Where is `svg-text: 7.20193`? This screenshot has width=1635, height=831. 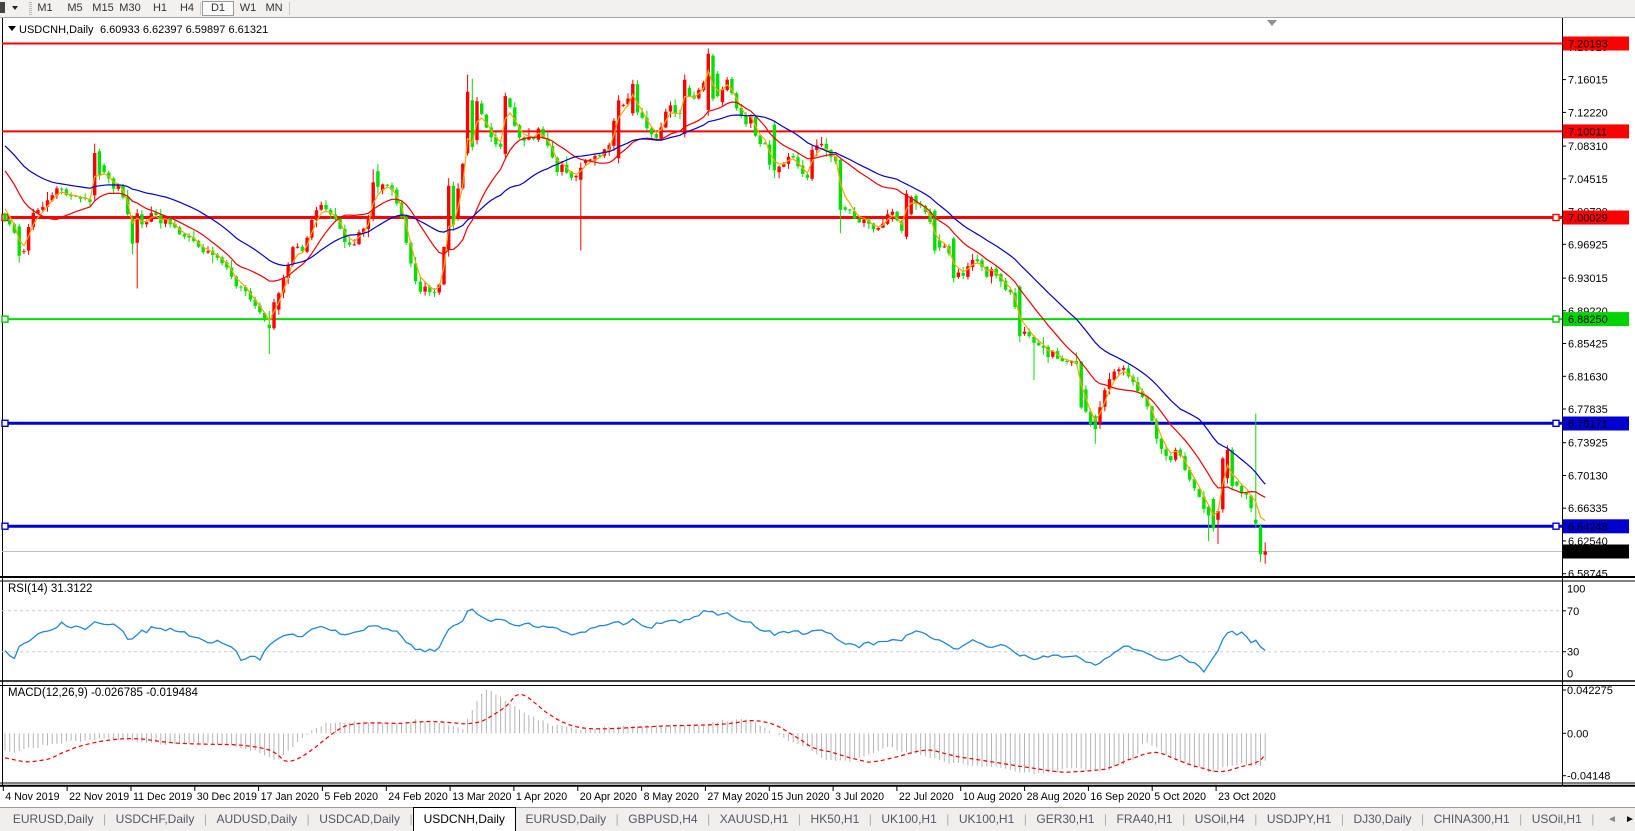
svg-text: 7.20193 is located at coordinates (1588, 45).